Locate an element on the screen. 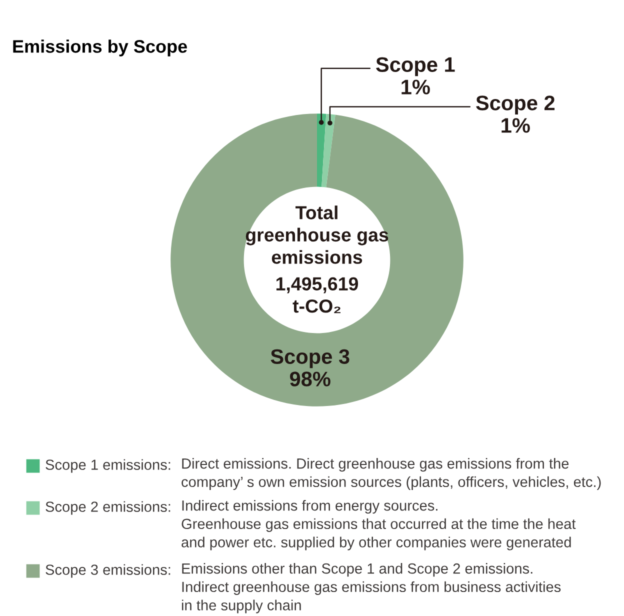  slice-label: Scope 1 is located at coordinates (415, 66).